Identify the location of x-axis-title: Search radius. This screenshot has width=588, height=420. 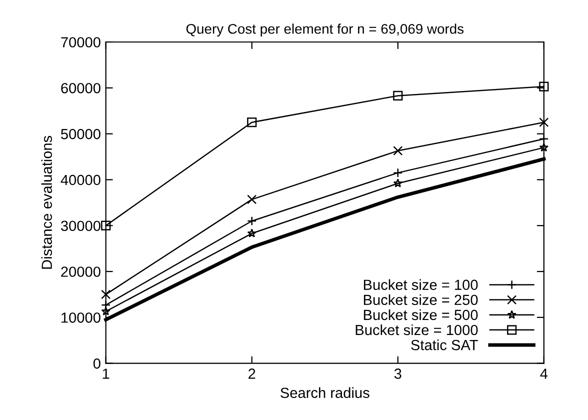
(325, 392).